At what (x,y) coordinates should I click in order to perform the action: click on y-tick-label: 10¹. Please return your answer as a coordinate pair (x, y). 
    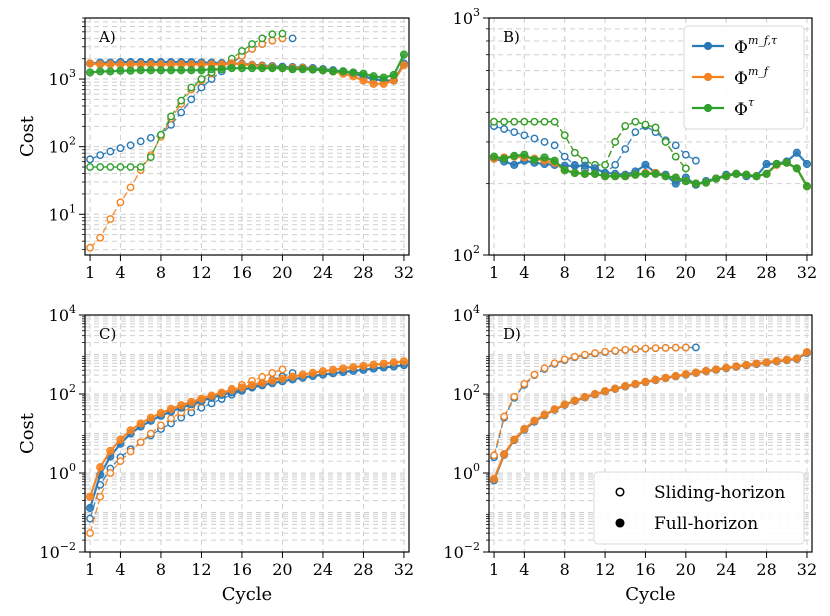
    Looking at the image, I should click on (62, 213).